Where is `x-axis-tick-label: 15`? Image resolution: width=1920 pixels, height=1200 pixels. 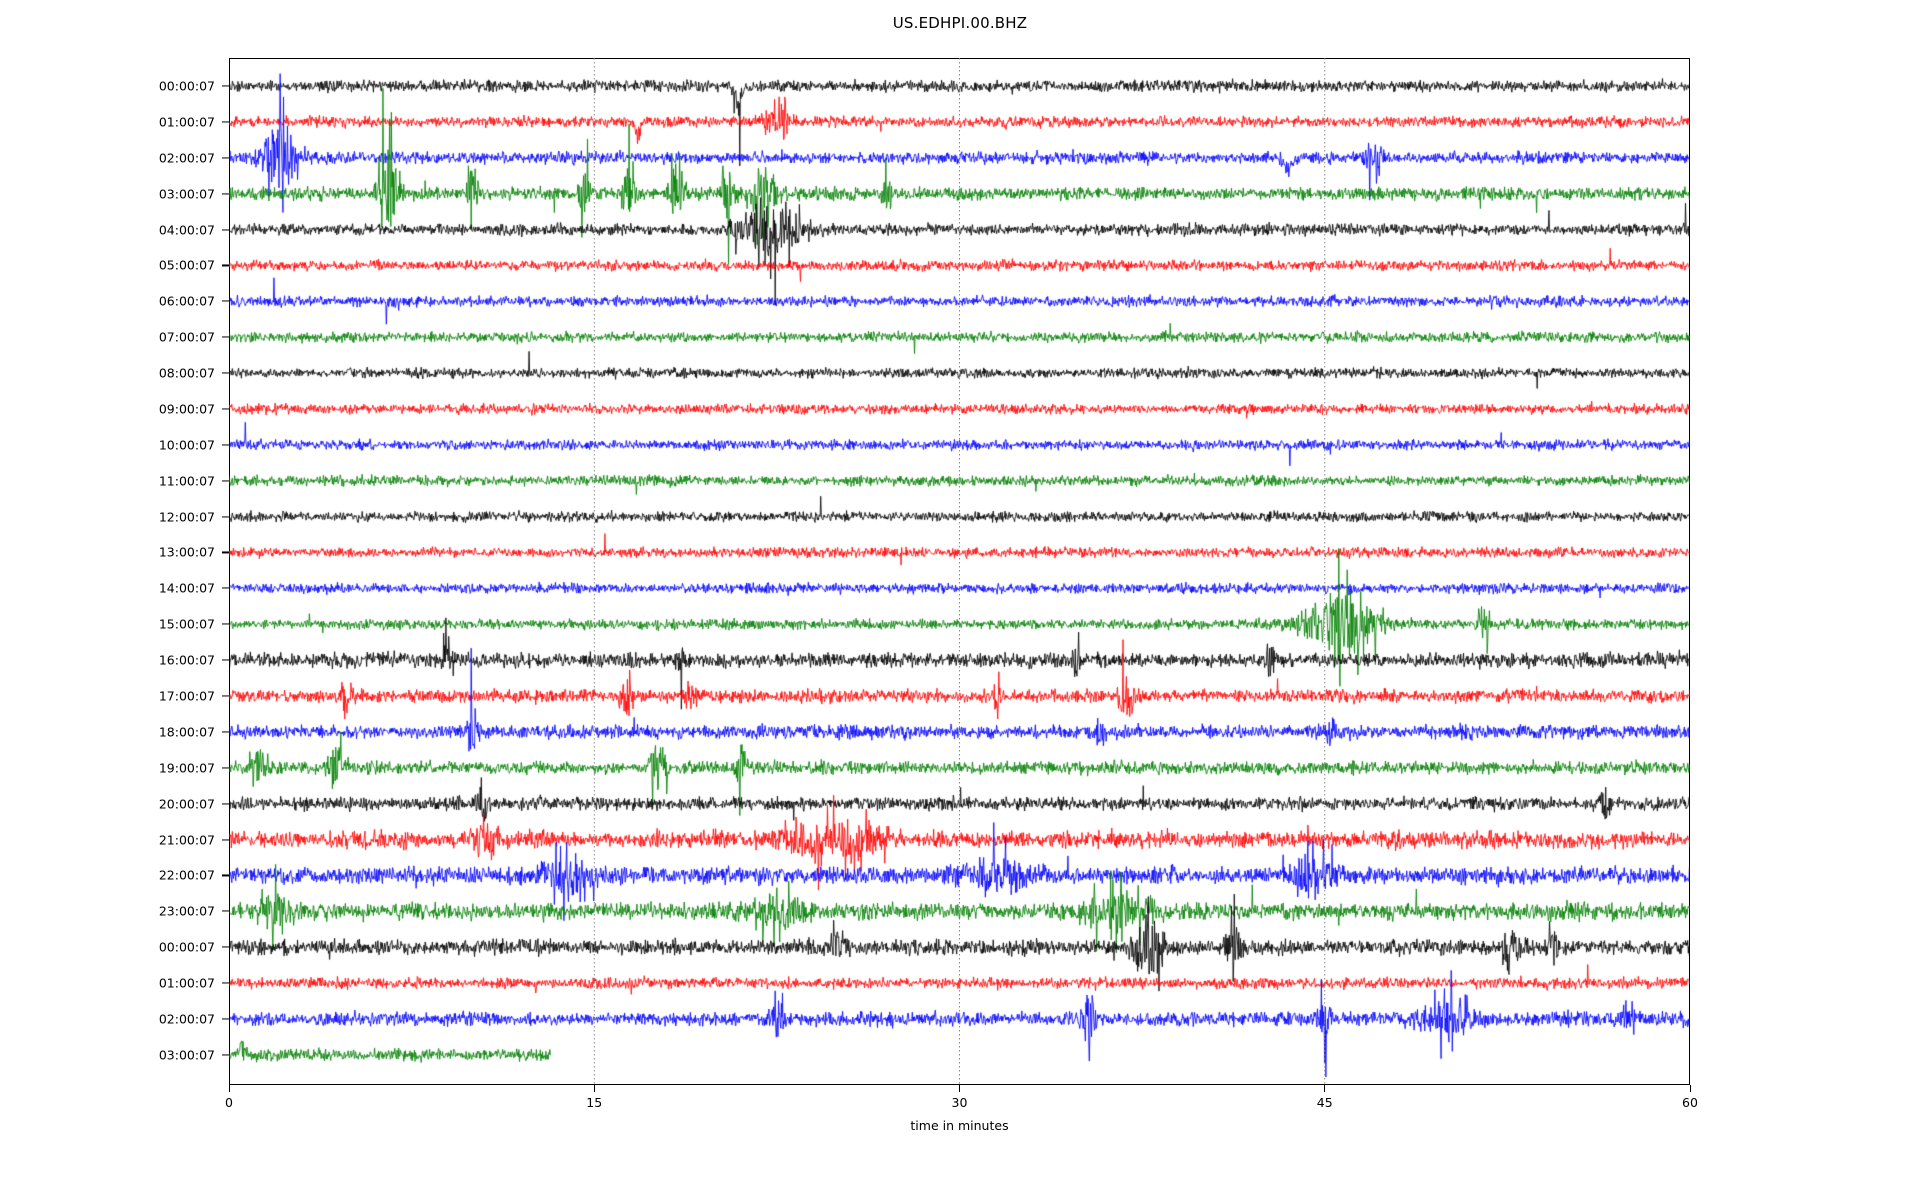
x-axis-tick-label: 15 is located at coordinates (594, 1102).